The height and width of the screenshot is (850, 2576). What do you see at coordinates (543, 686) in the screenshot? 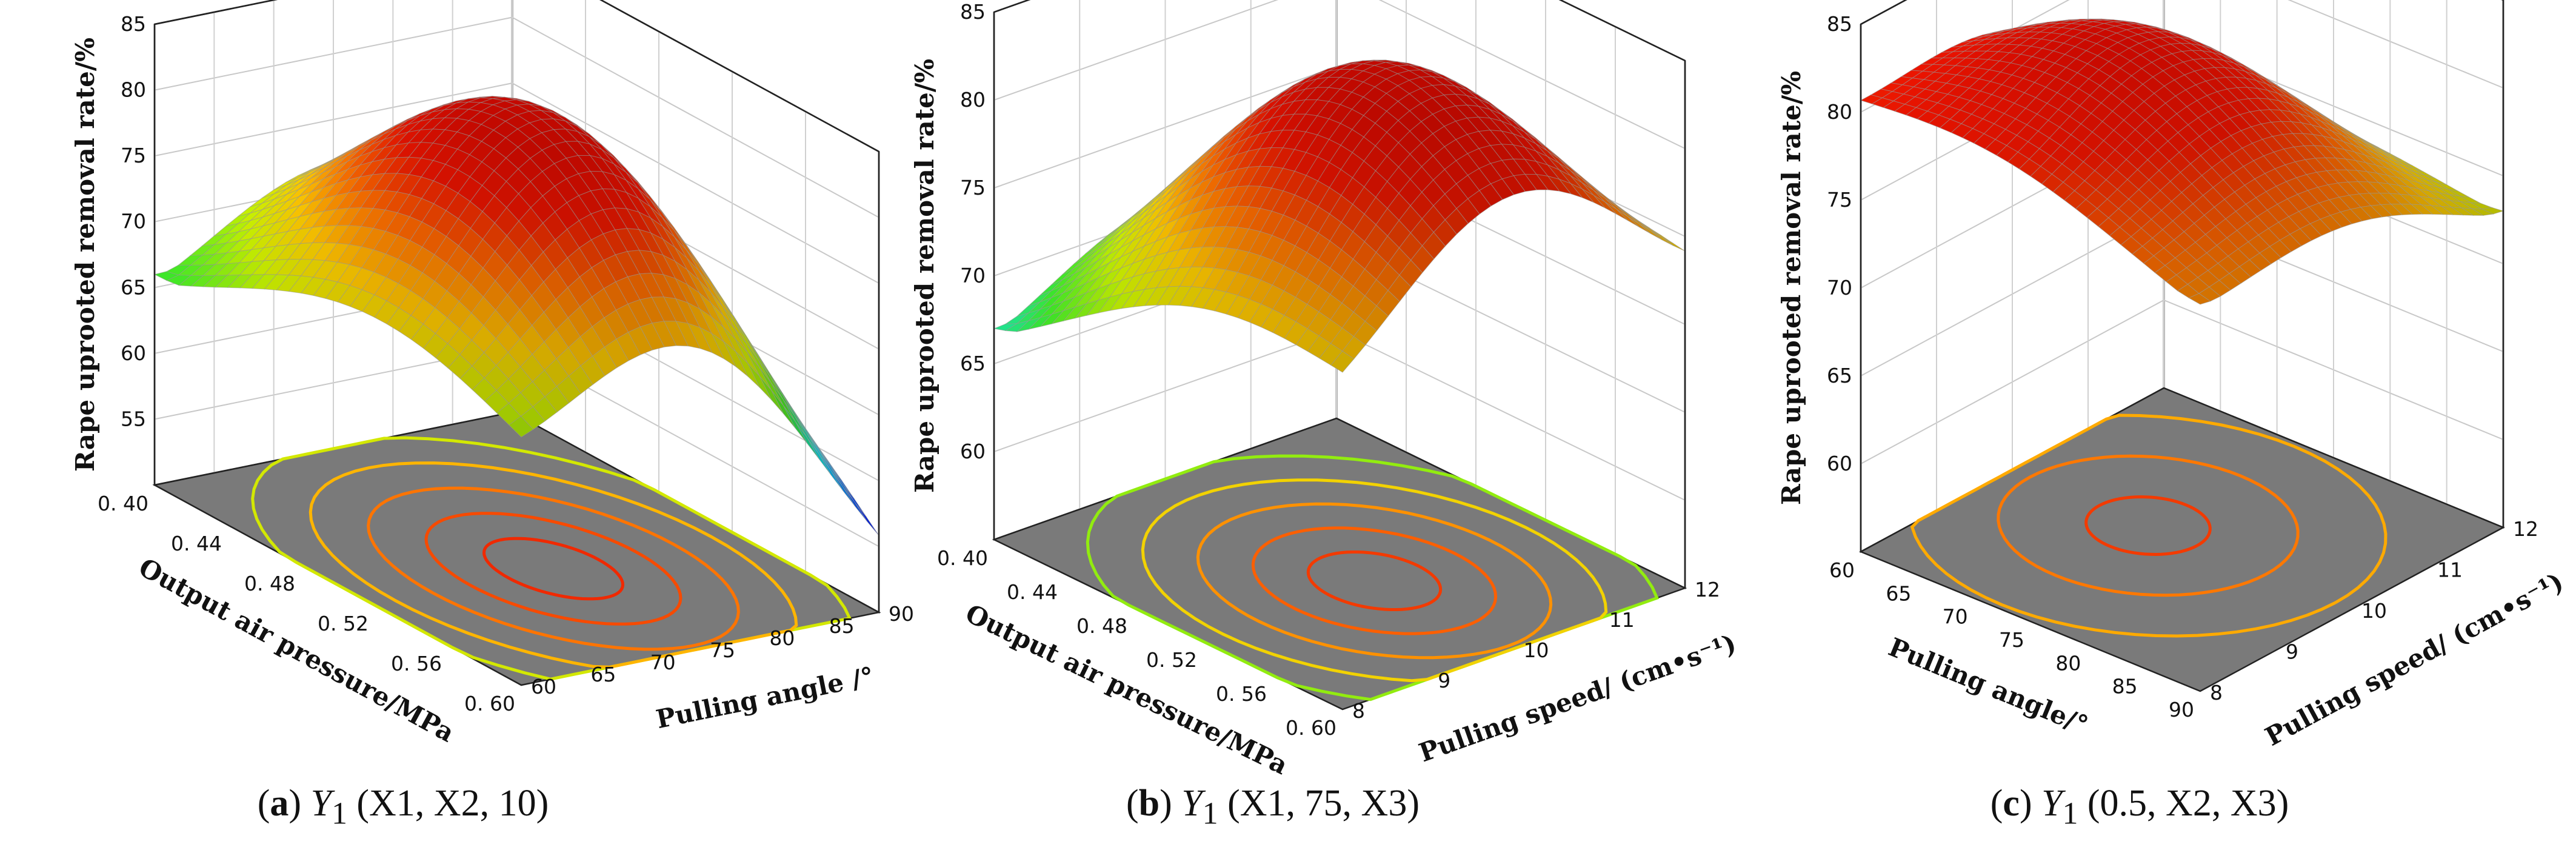
I see `y-tick-label: 60` at bounding box center [543, 686].